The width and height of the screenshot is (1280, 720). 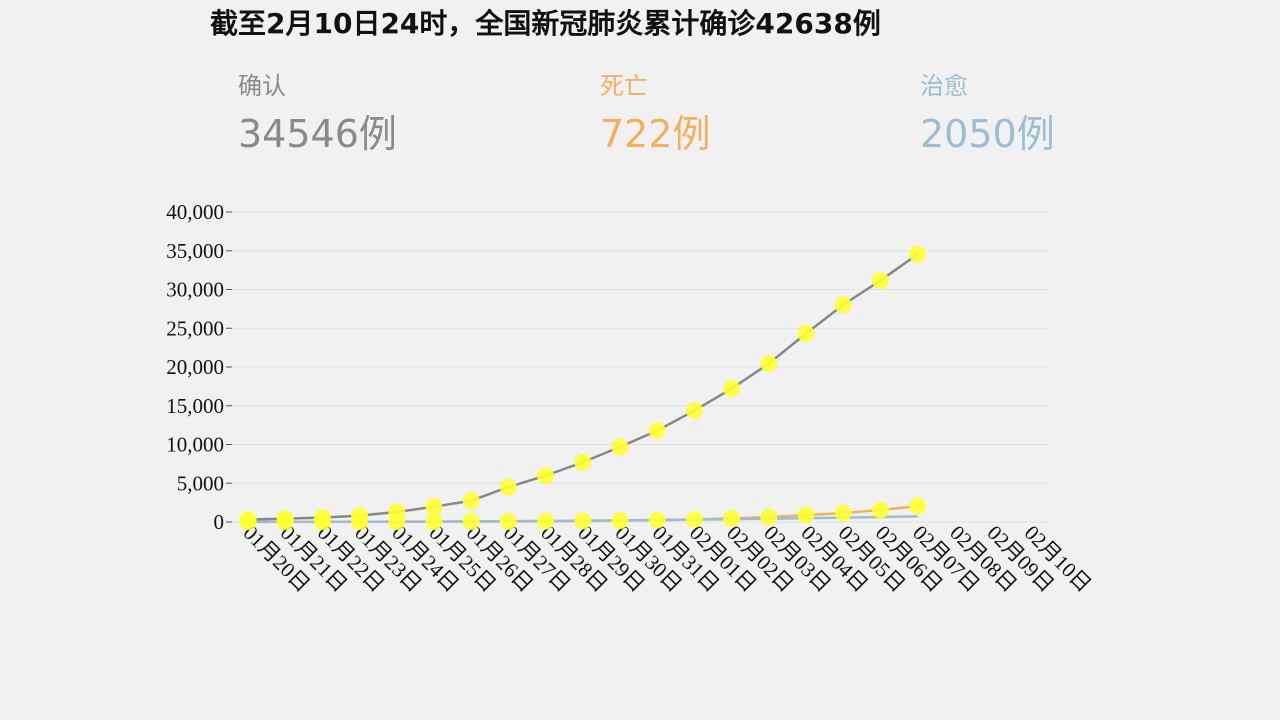 What do you see at coordinates (195, 406) in the screenshot?
I see `y-tick-label: 15,000` at bounding box center [195, 406].